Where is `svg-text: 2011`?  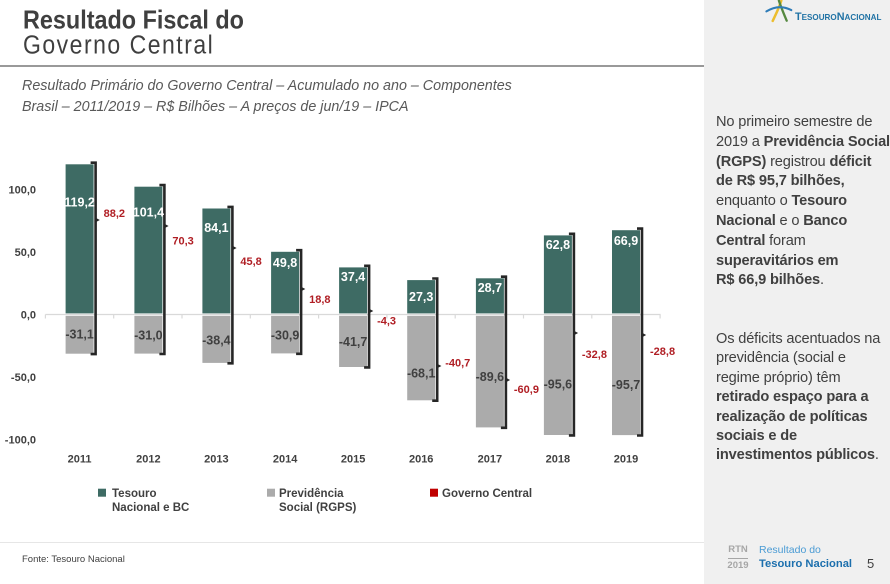 svg-text: 2011 is located at coordinates (80, 459).